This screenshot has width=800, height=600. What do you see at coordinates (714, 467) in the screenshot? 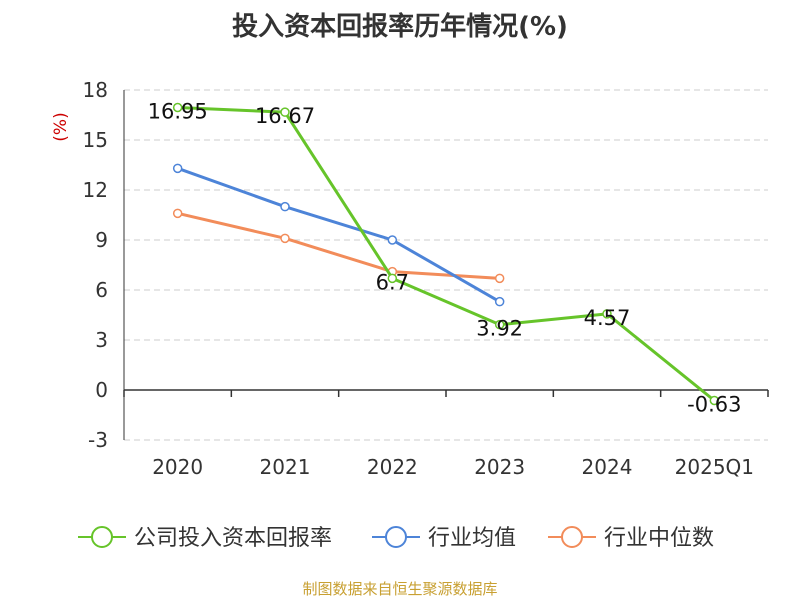
I see `x-tick-label: 2025Q1` at bounding box center [714, 467].